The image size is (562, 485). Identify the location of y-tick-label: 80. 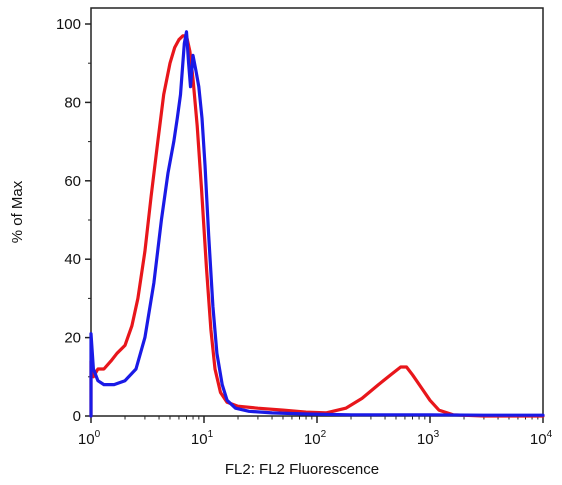
(72, 102).